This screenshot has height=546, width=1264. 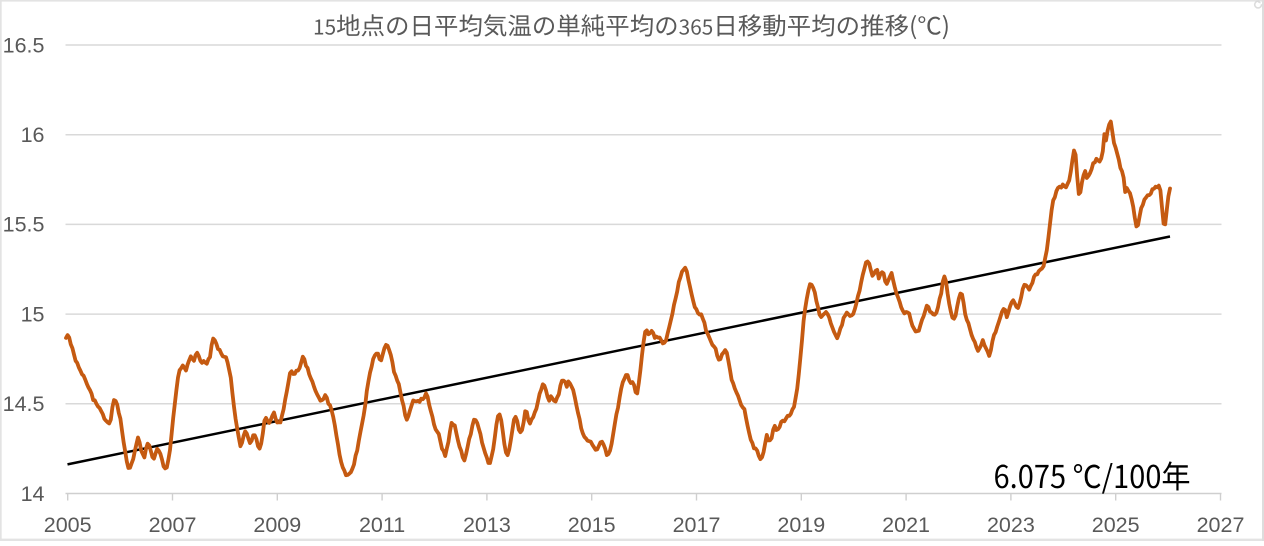 I want to click on svg-text: 2017, so click(x=697, y=525).